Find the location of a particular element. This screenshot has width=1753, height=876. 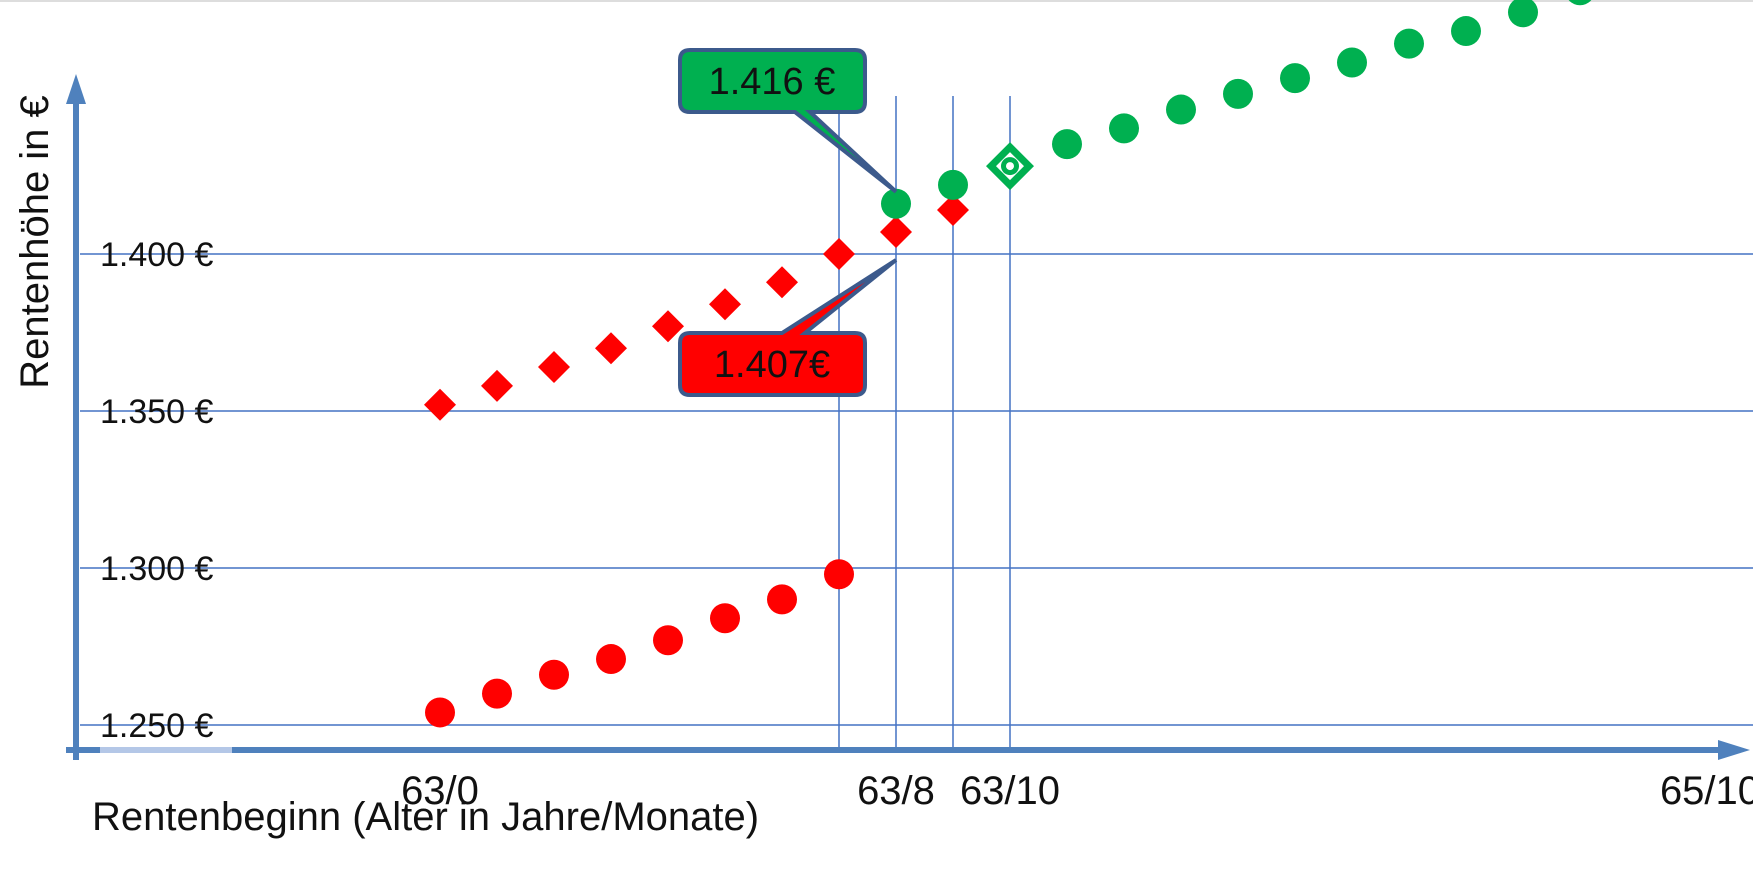

y-tick-label: 1.400 € is located at coordinates (157, 255).